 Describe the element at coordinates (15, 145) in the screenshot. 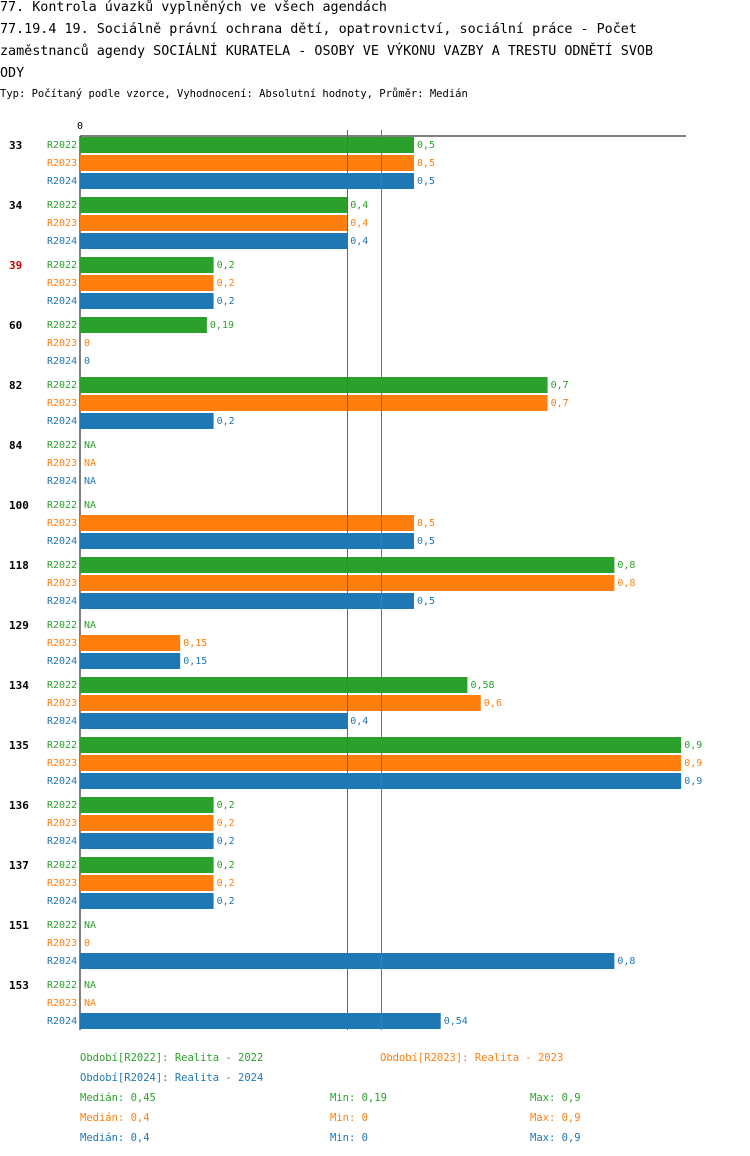

I see `category-label: 33` at that location.